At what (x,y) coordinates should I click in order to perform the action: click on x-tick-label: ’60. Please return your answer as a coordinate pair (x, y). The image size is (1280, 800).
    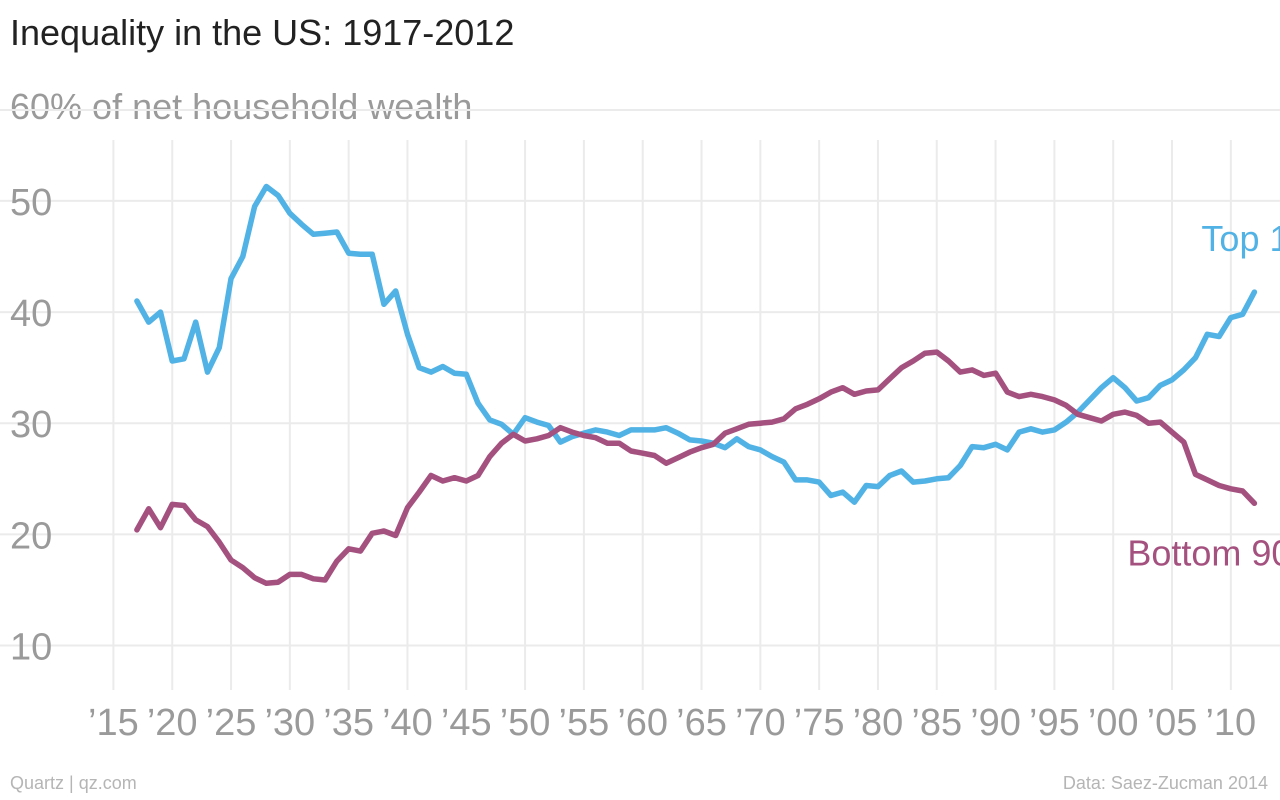
    Looking at the image, I should click on (642, 723).